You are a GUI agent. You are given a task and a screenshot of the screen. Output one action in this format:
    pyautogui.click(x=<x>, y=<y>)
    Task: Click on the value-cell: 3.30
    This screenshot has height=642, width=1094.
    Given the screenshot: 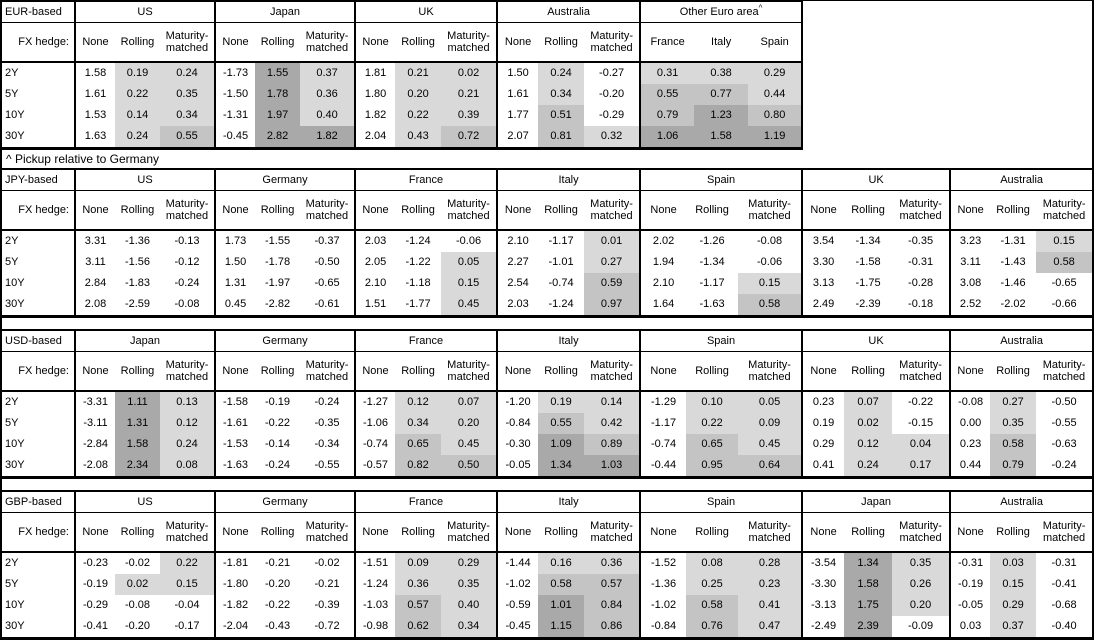 What is the action you would take?
    pyautogui.click(x=823, y=262)
    